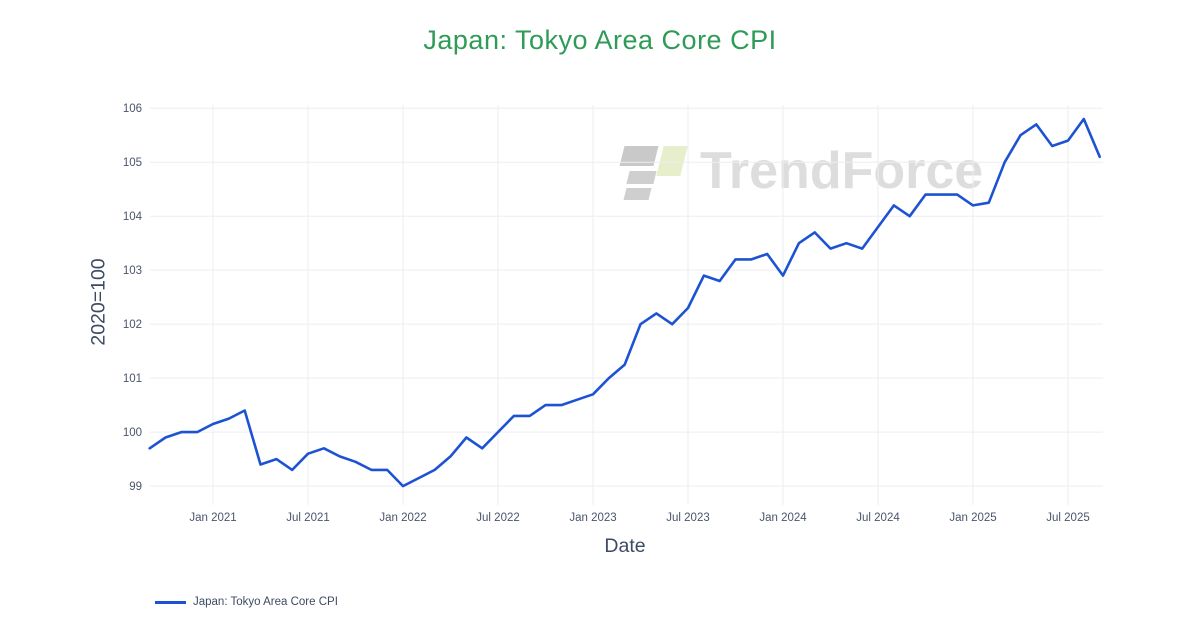 This screenshot has width=1200, height=630. What do you see at coordinates (1067, 518) in the screenshot?
I see `x-tick-label: Jul 2025` at bounding box center [1067, 518].